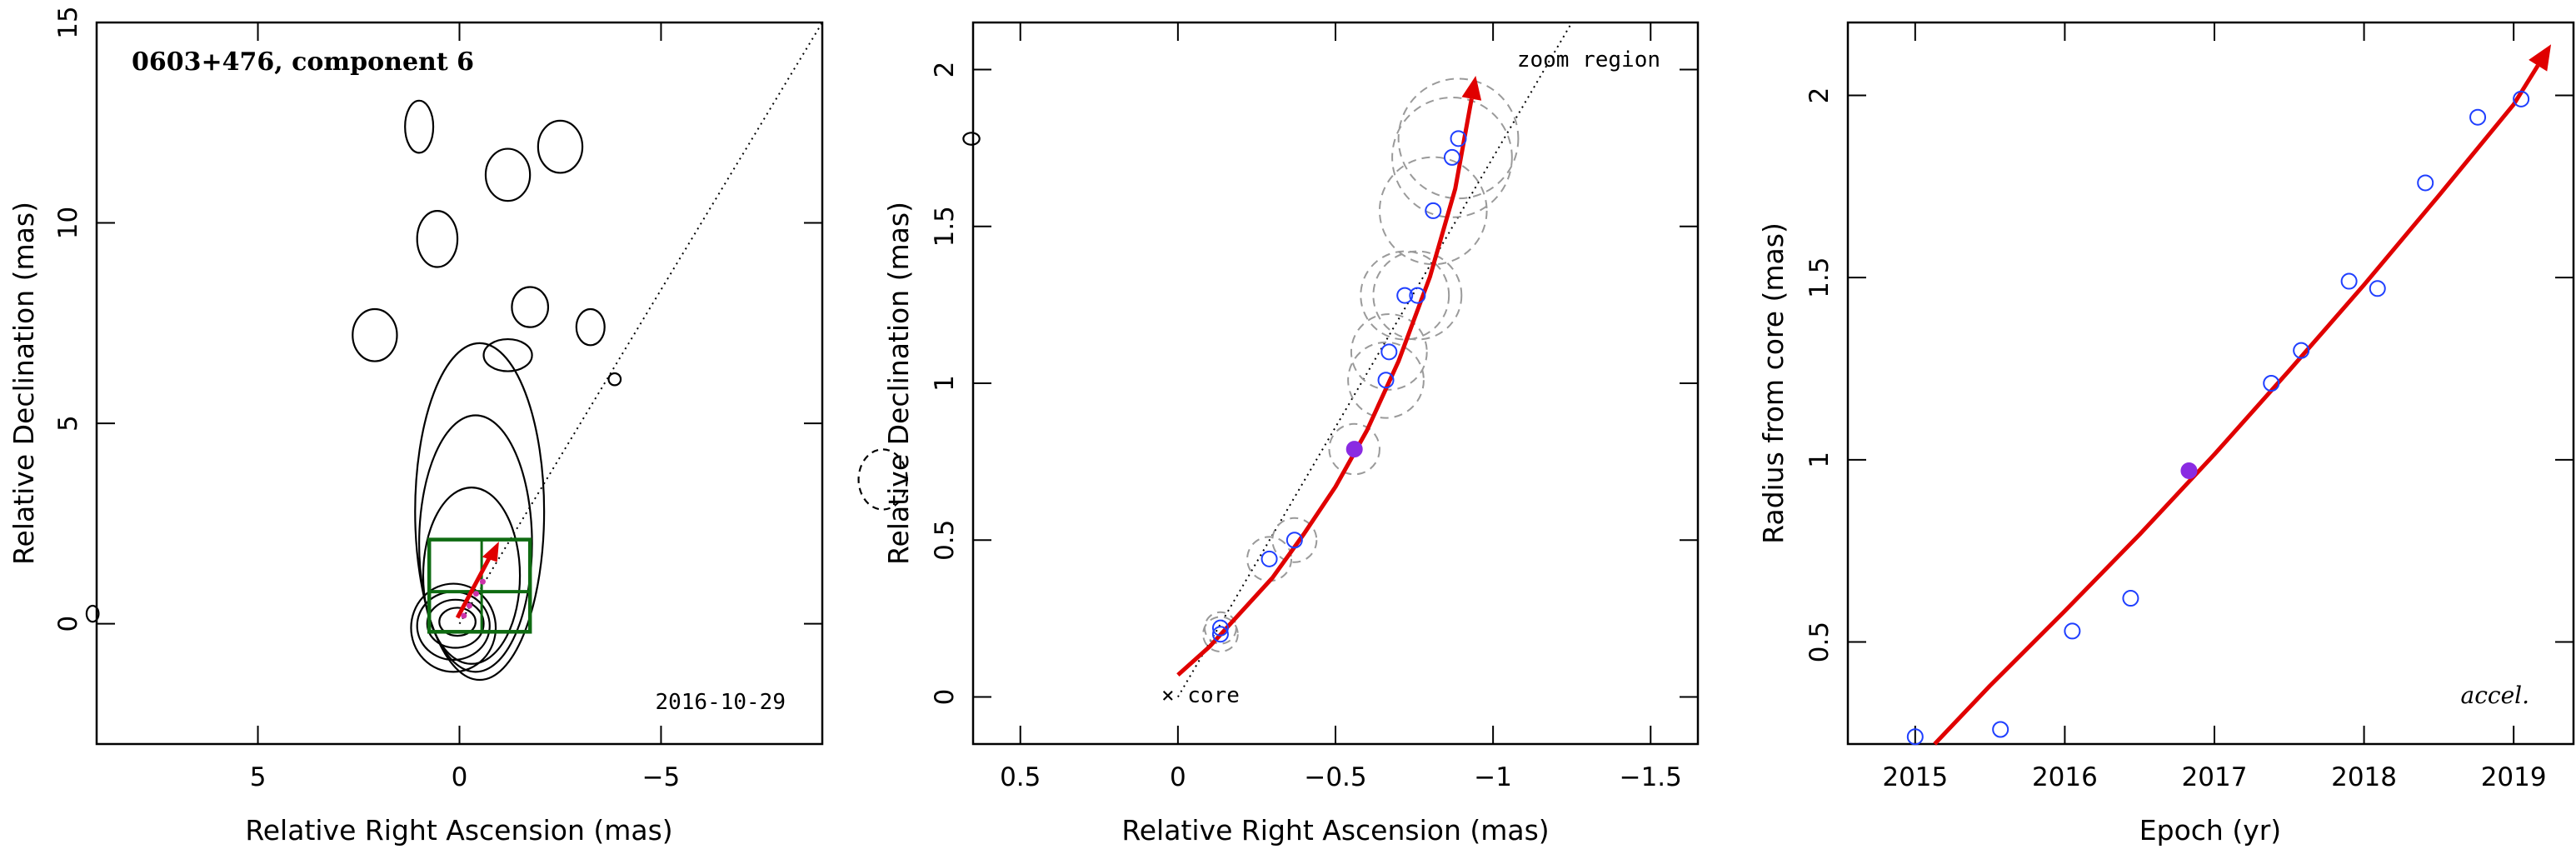 The height and width of the screenshot is (854, 2576). Describe the element at coordinates (1493, 777) in the screenshot. I see `p2-x-tick-label: −1` at that location.